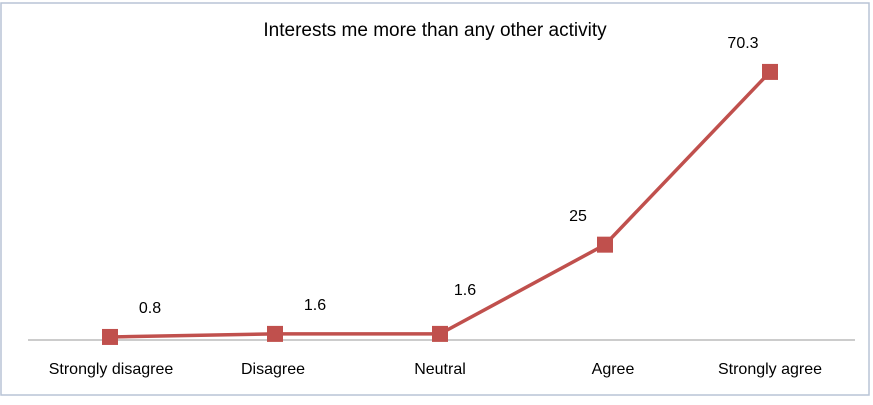 This screenshot has height=405, width=873. I want to click on value-label: 0.8, so click(150, 308).